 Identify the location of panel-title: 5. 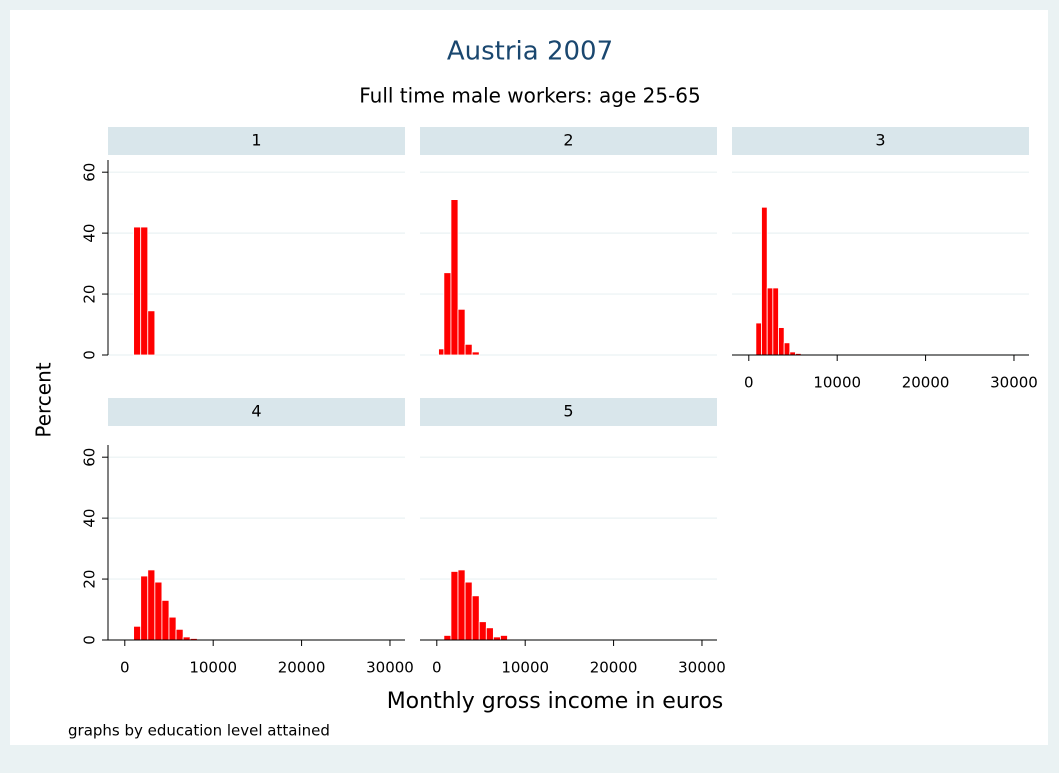
(568, 411).